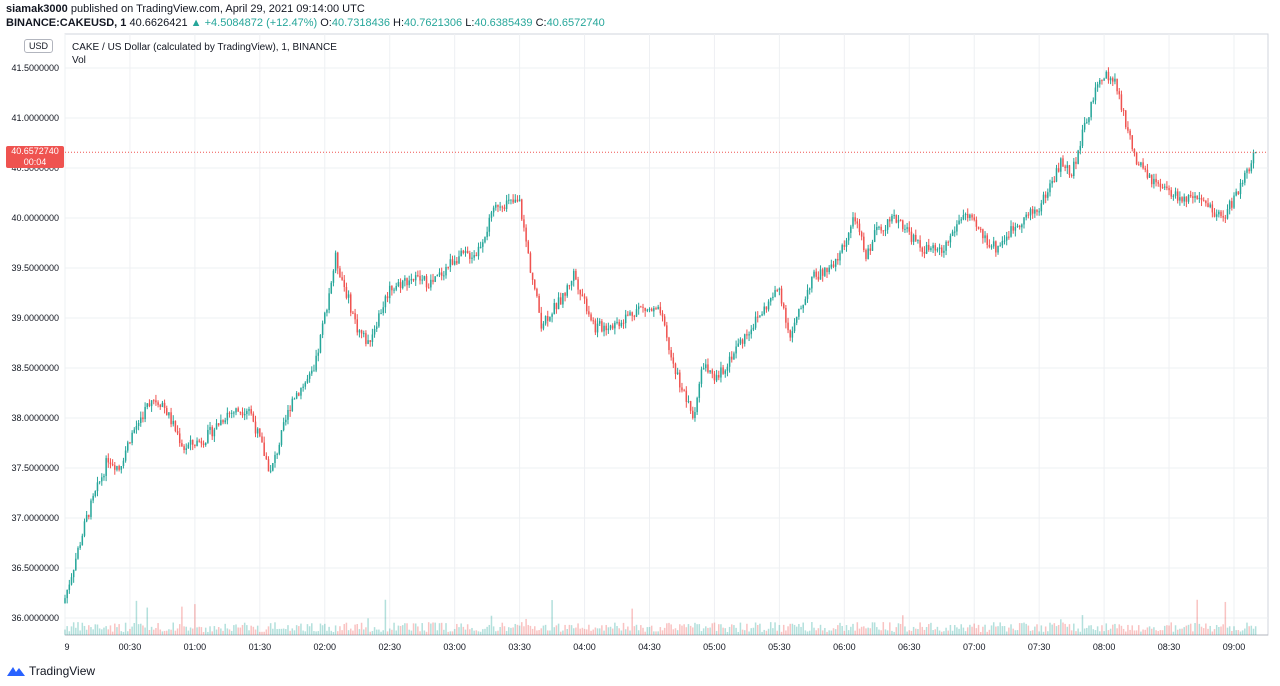  Describe the element at coordinates (326, 23) in the screenshot. I see `open-label: O:` at that location.